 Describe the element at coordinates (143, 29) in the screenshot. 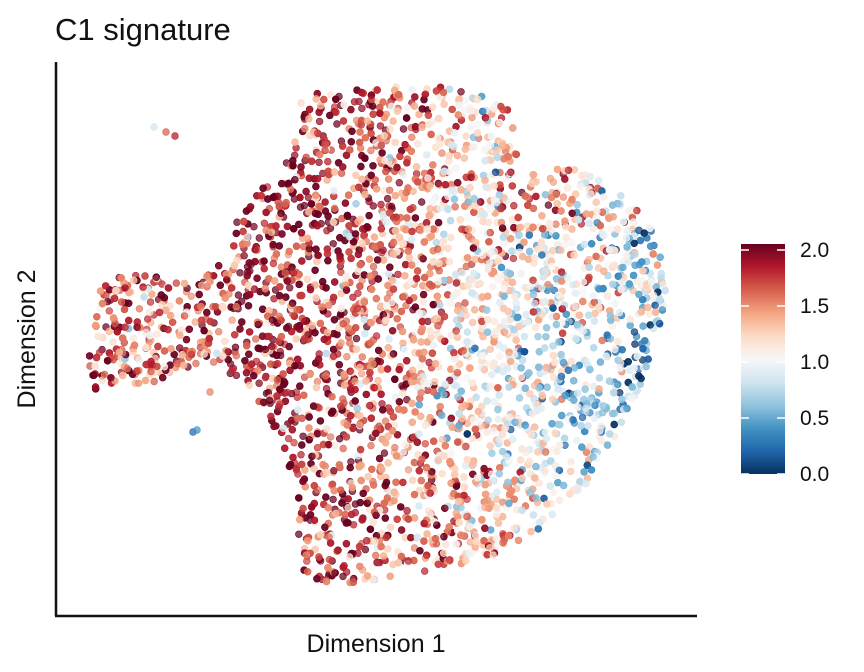

I see `chart-title: C1 signature` at that location.